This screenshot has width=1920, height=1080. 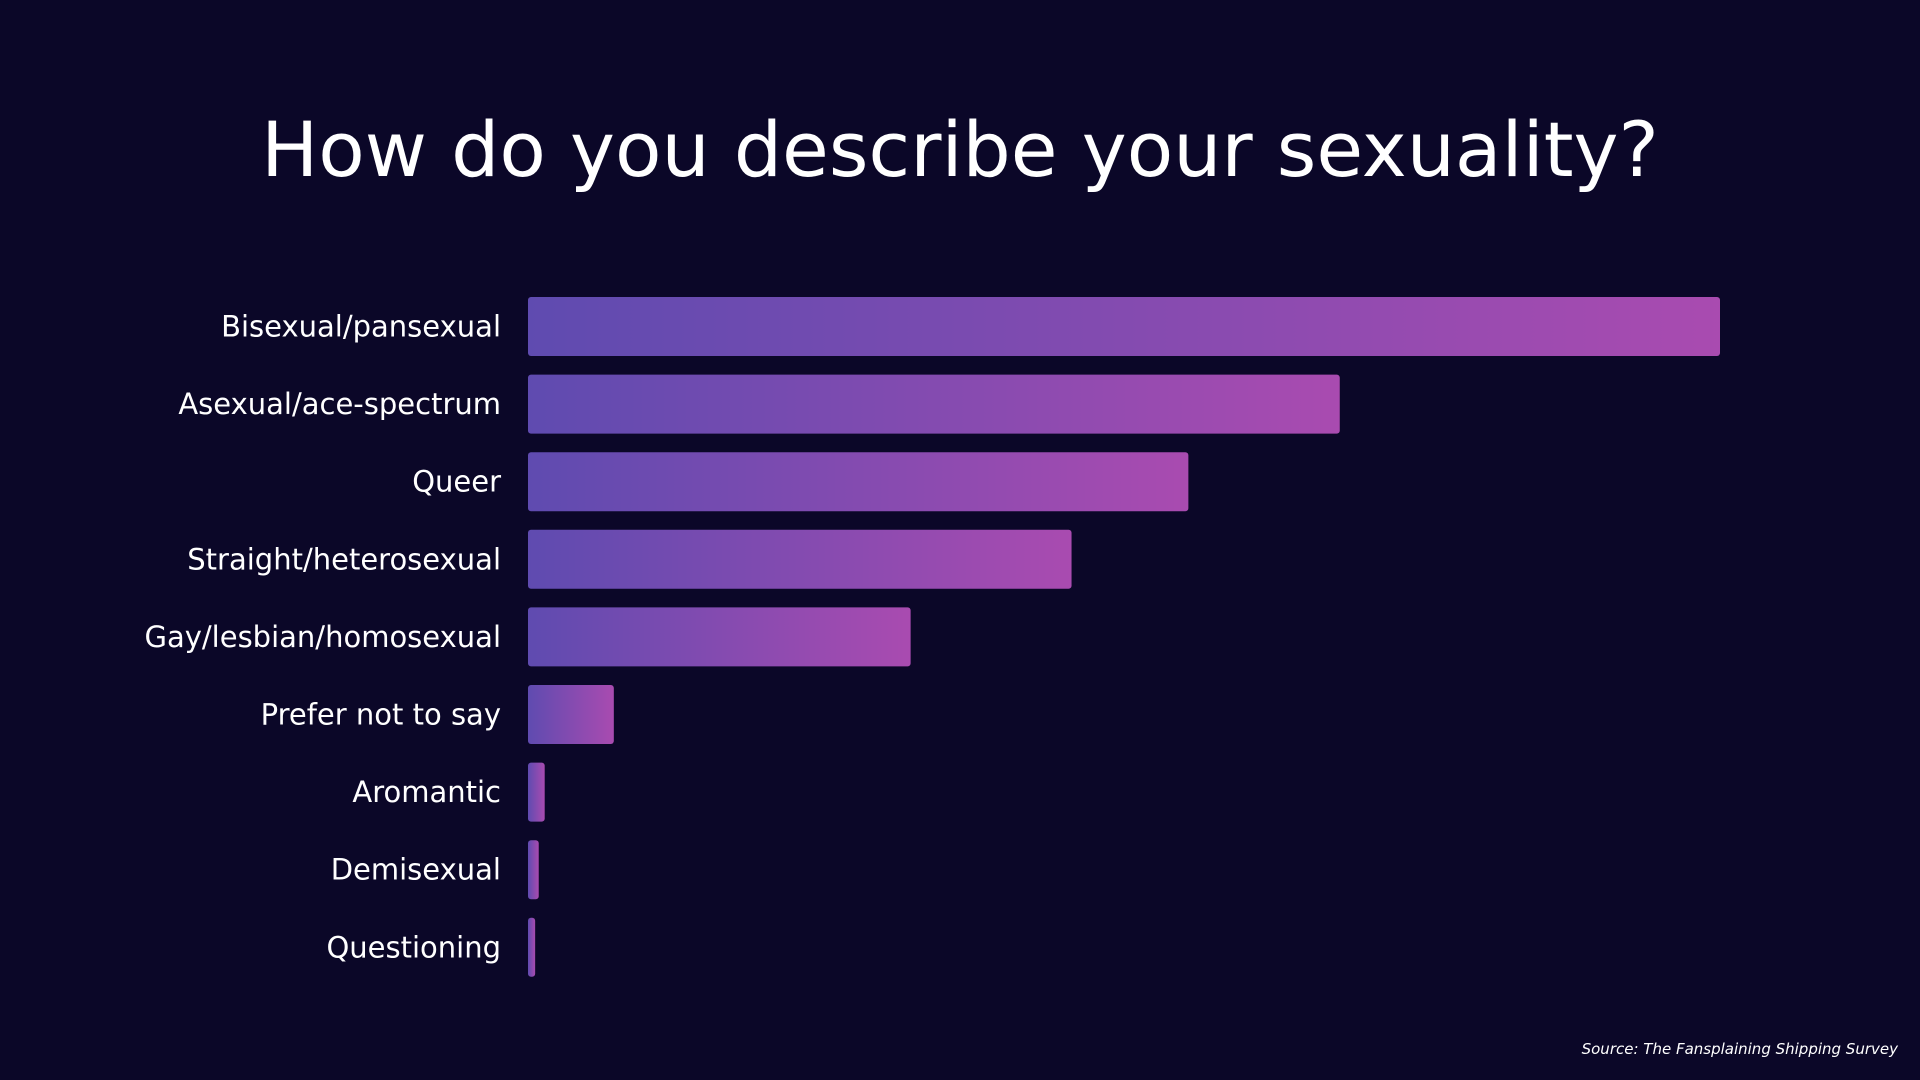 I want to click on category-label: Aromantic, so click(x=426, y=792).